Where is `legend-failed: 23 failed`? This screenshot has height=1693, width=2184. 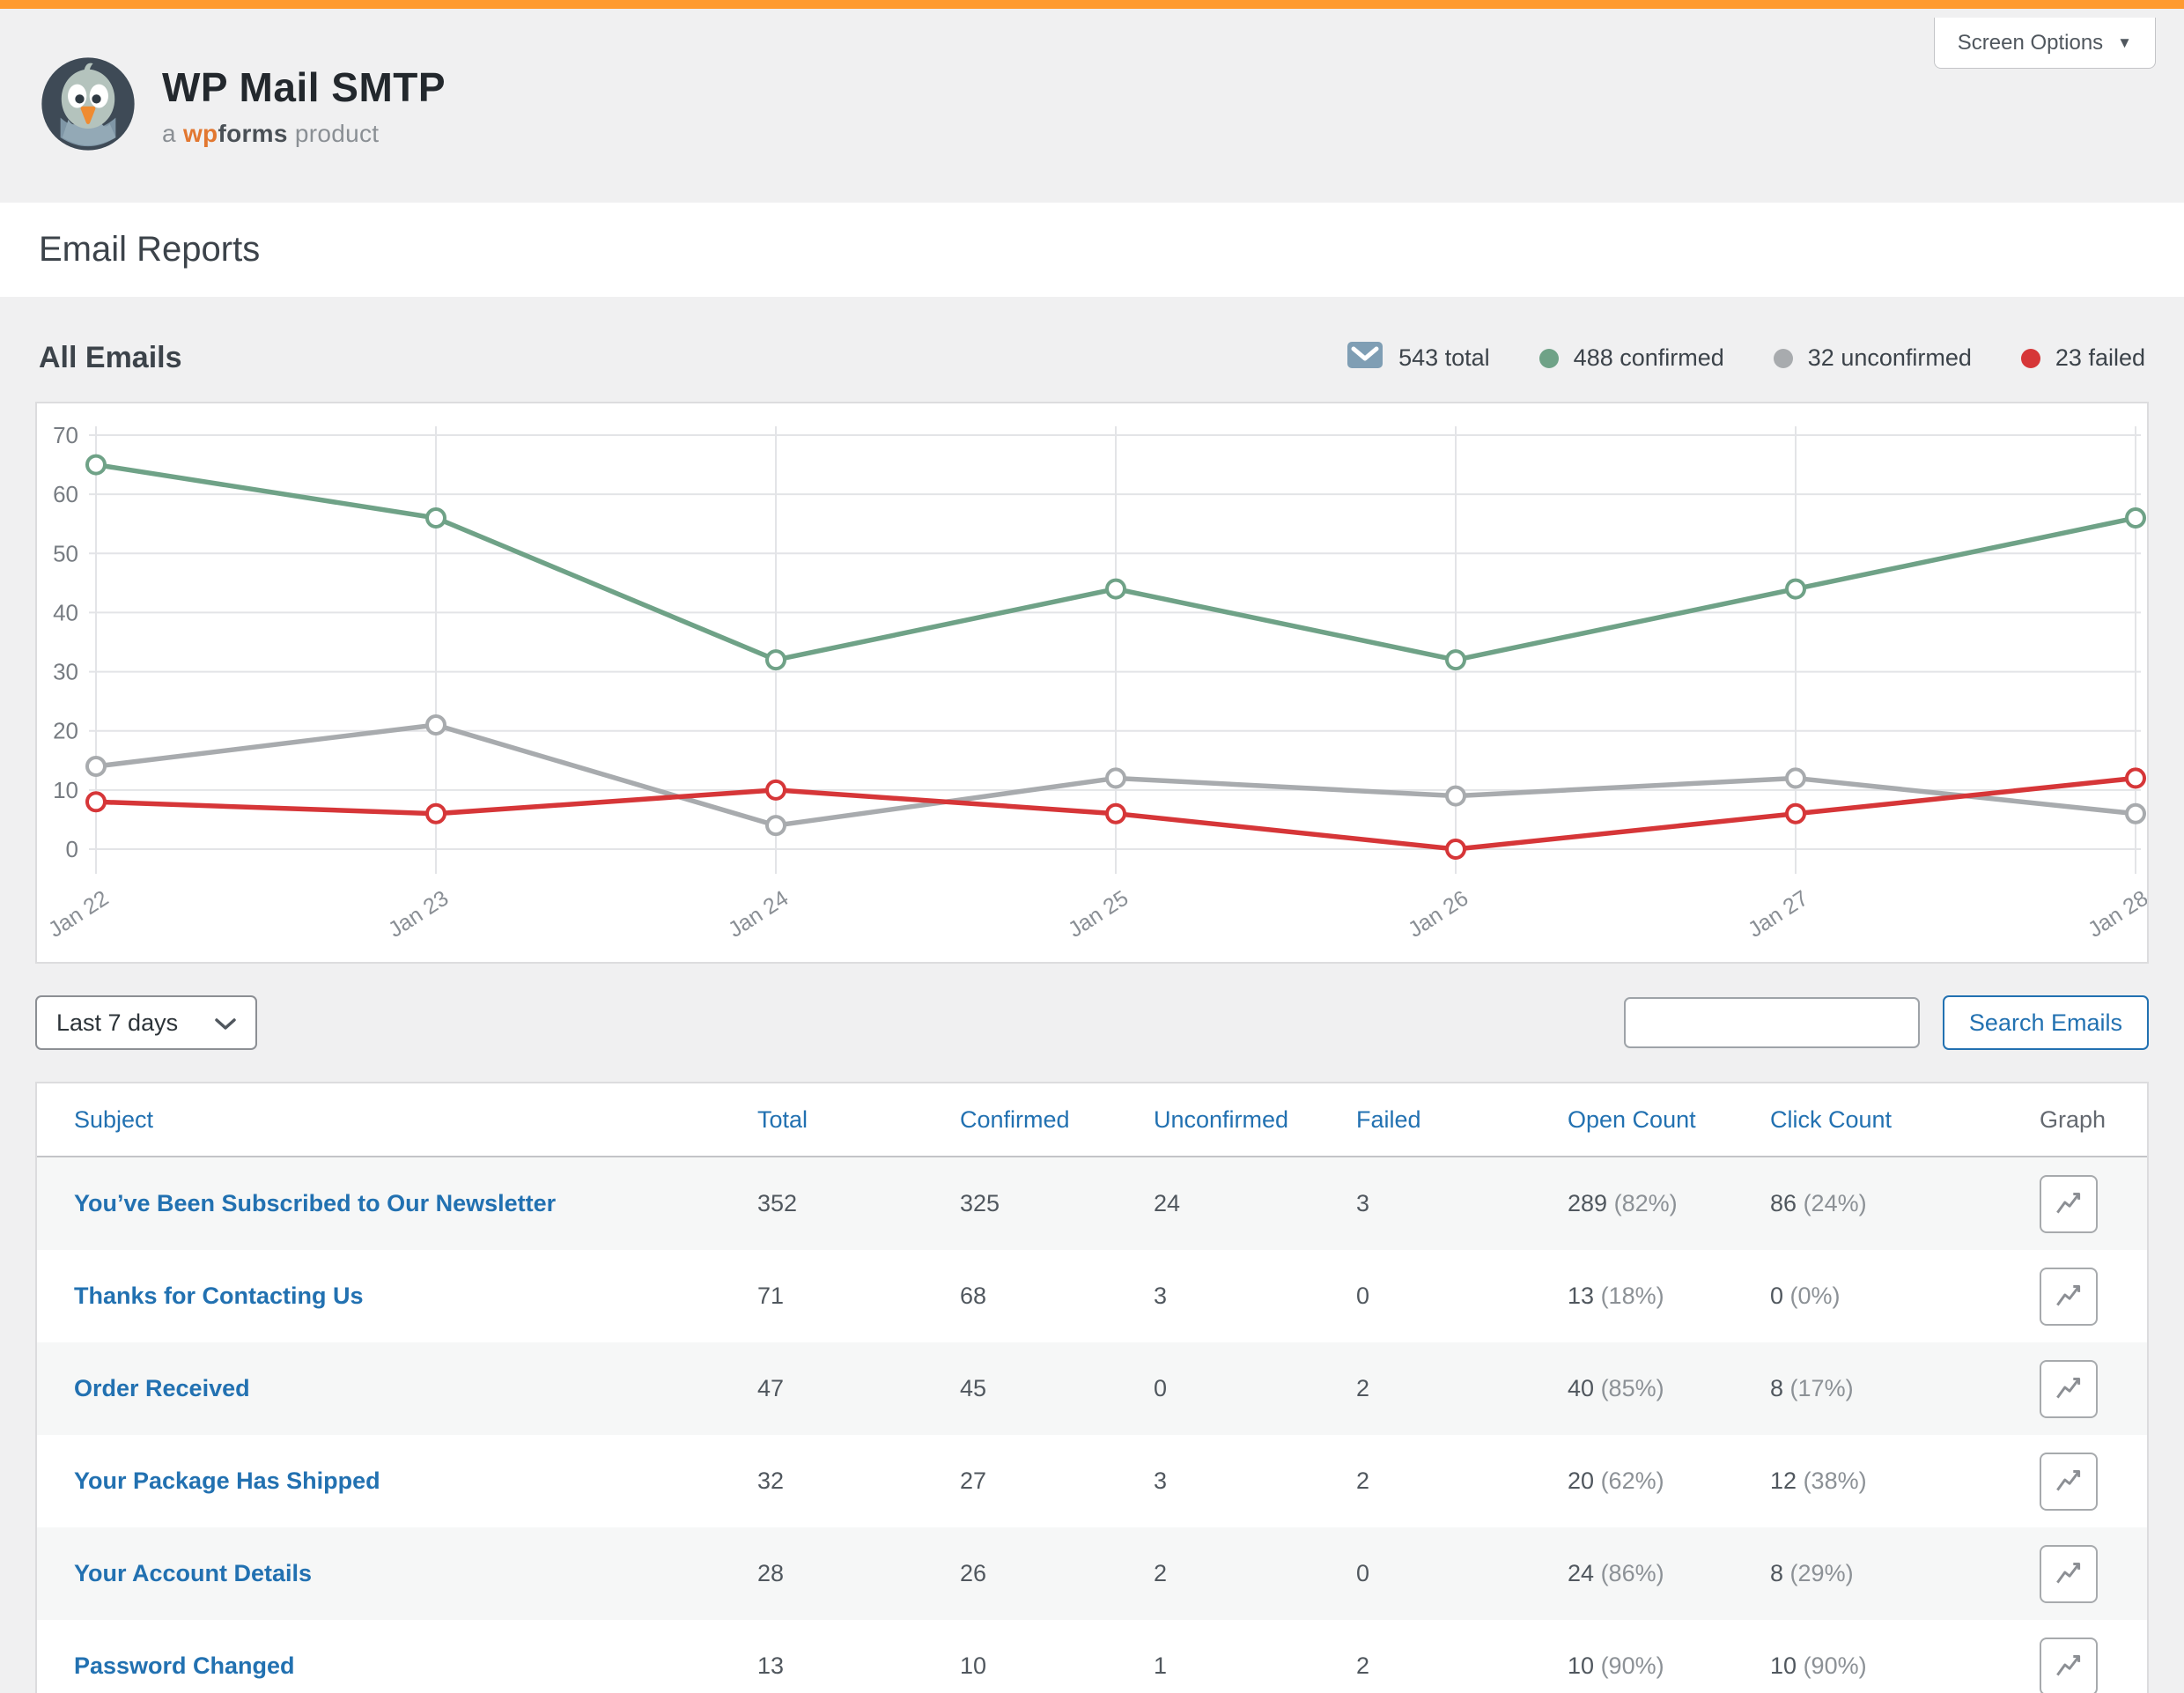 legend-failed: 23 failed is located at coordinates (2082, 358).